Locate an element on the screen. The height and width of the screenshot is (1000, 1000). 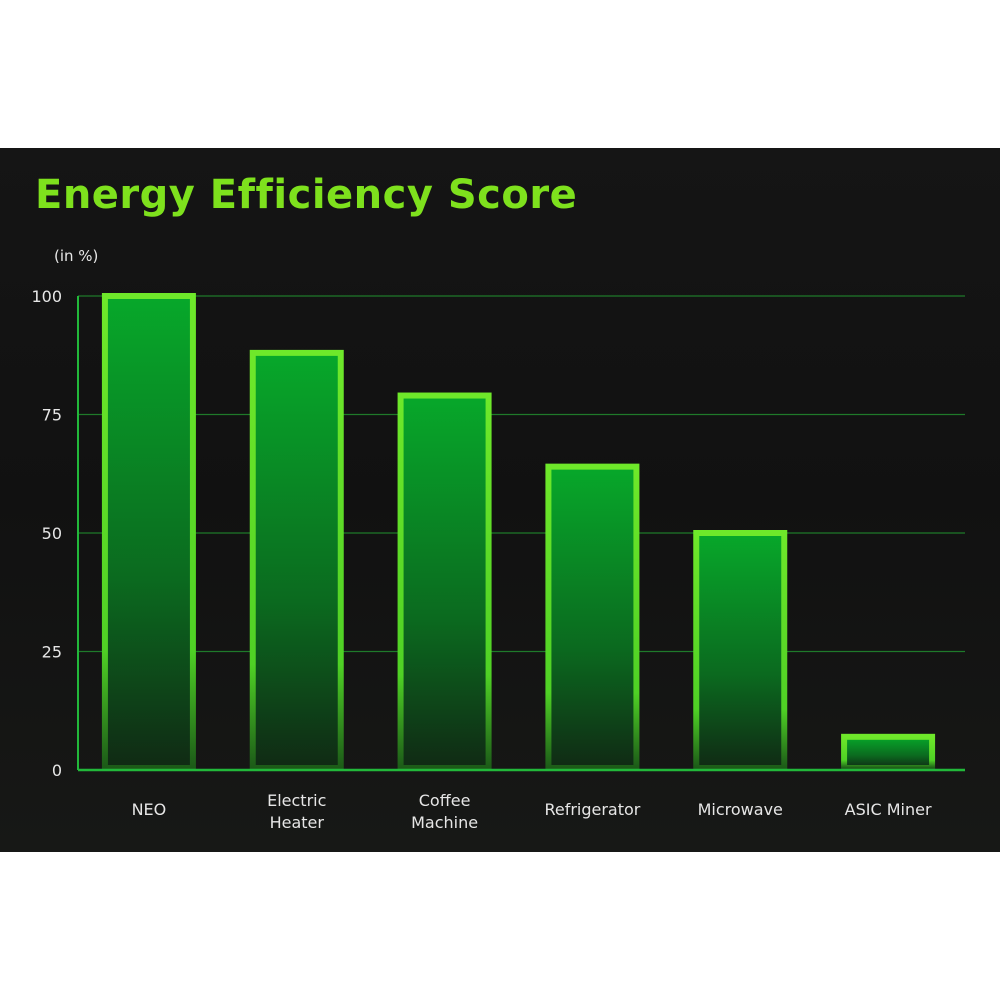
x-category-label-line: NEO is located at coordinates (149, 809).